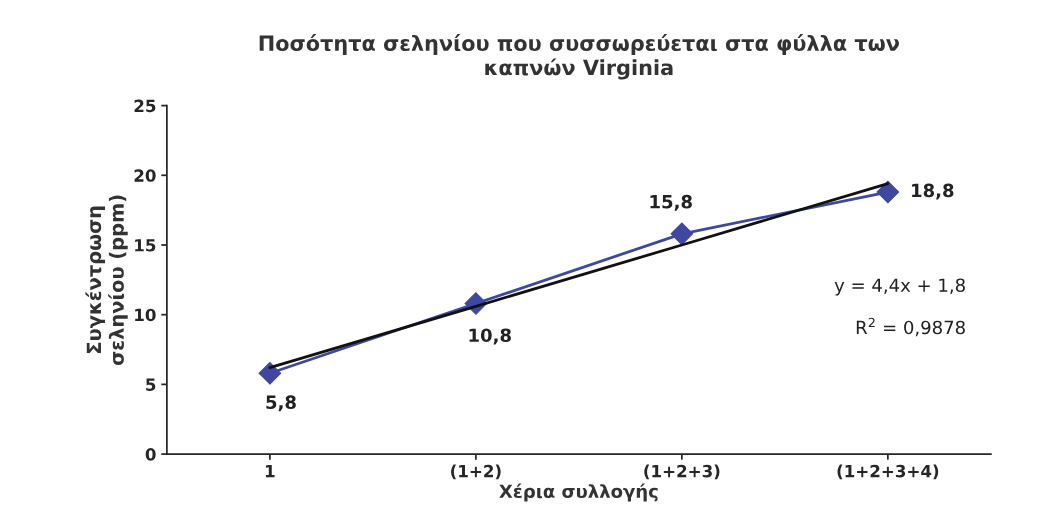 The image size is (1043, 528). What do you see at coordinates (270, 471) in the screenshot?
I see `x-tick-label: 1` at bounding box center [270, 471].